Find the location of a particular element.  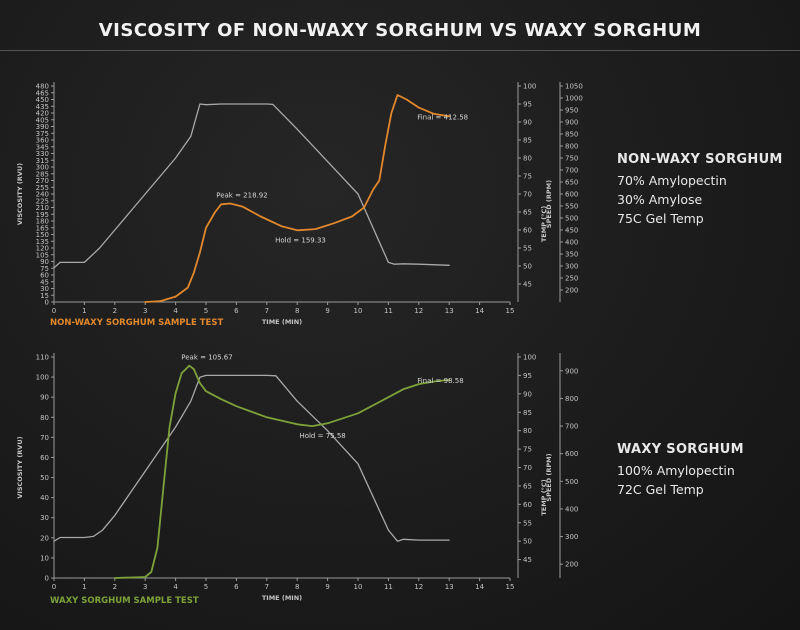

y3-tick-label: 750 is located at coordinates (571, 159).